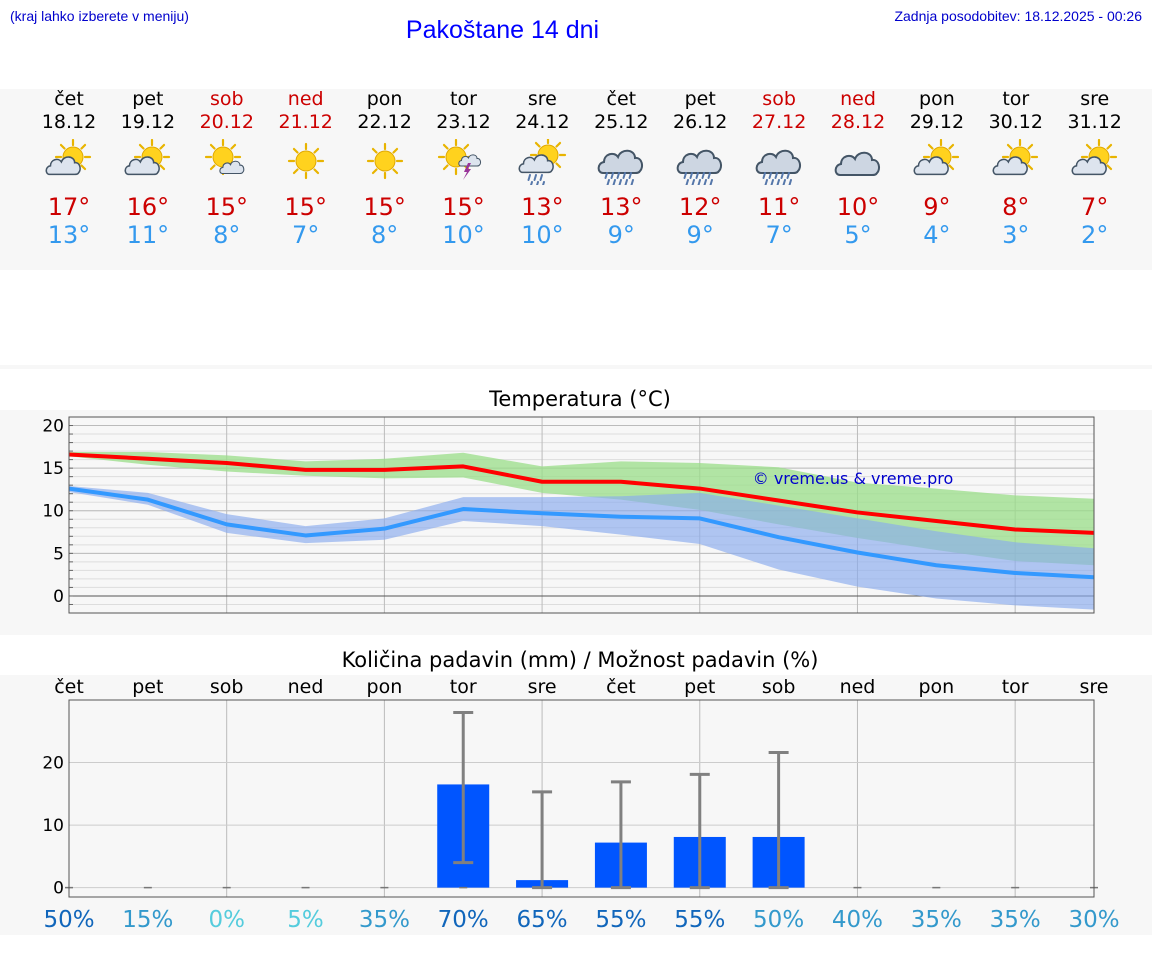  Describe the element at coordinates (858, 207) in the screenshot. I see `temp-max: 10°` at that location.